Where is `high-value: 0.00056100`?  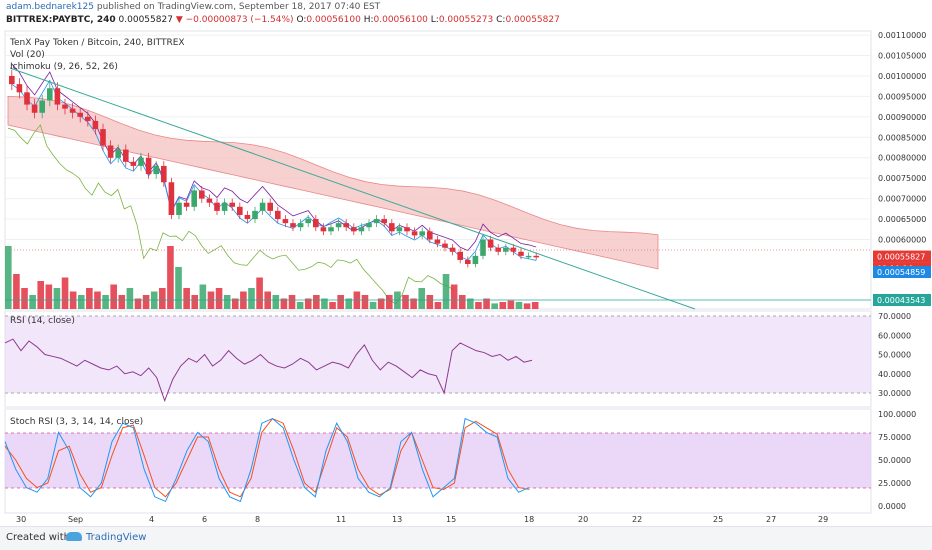 high-value: 0.00056100 is located at coordinates (400, 20).